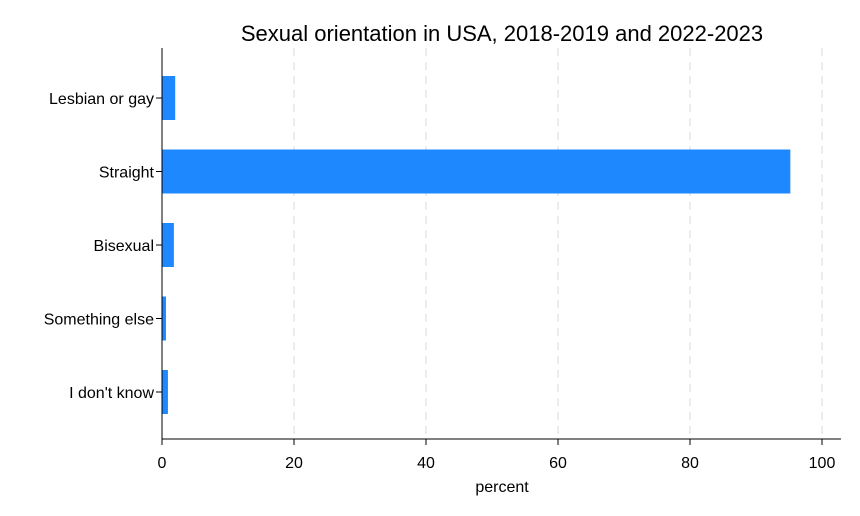 The width and height of the screenshot is (860, 516). Describe the element at coordinates (497, 455) in the screenshot. I see `x-ticks: 0 20 40 60 80 100` at that location.